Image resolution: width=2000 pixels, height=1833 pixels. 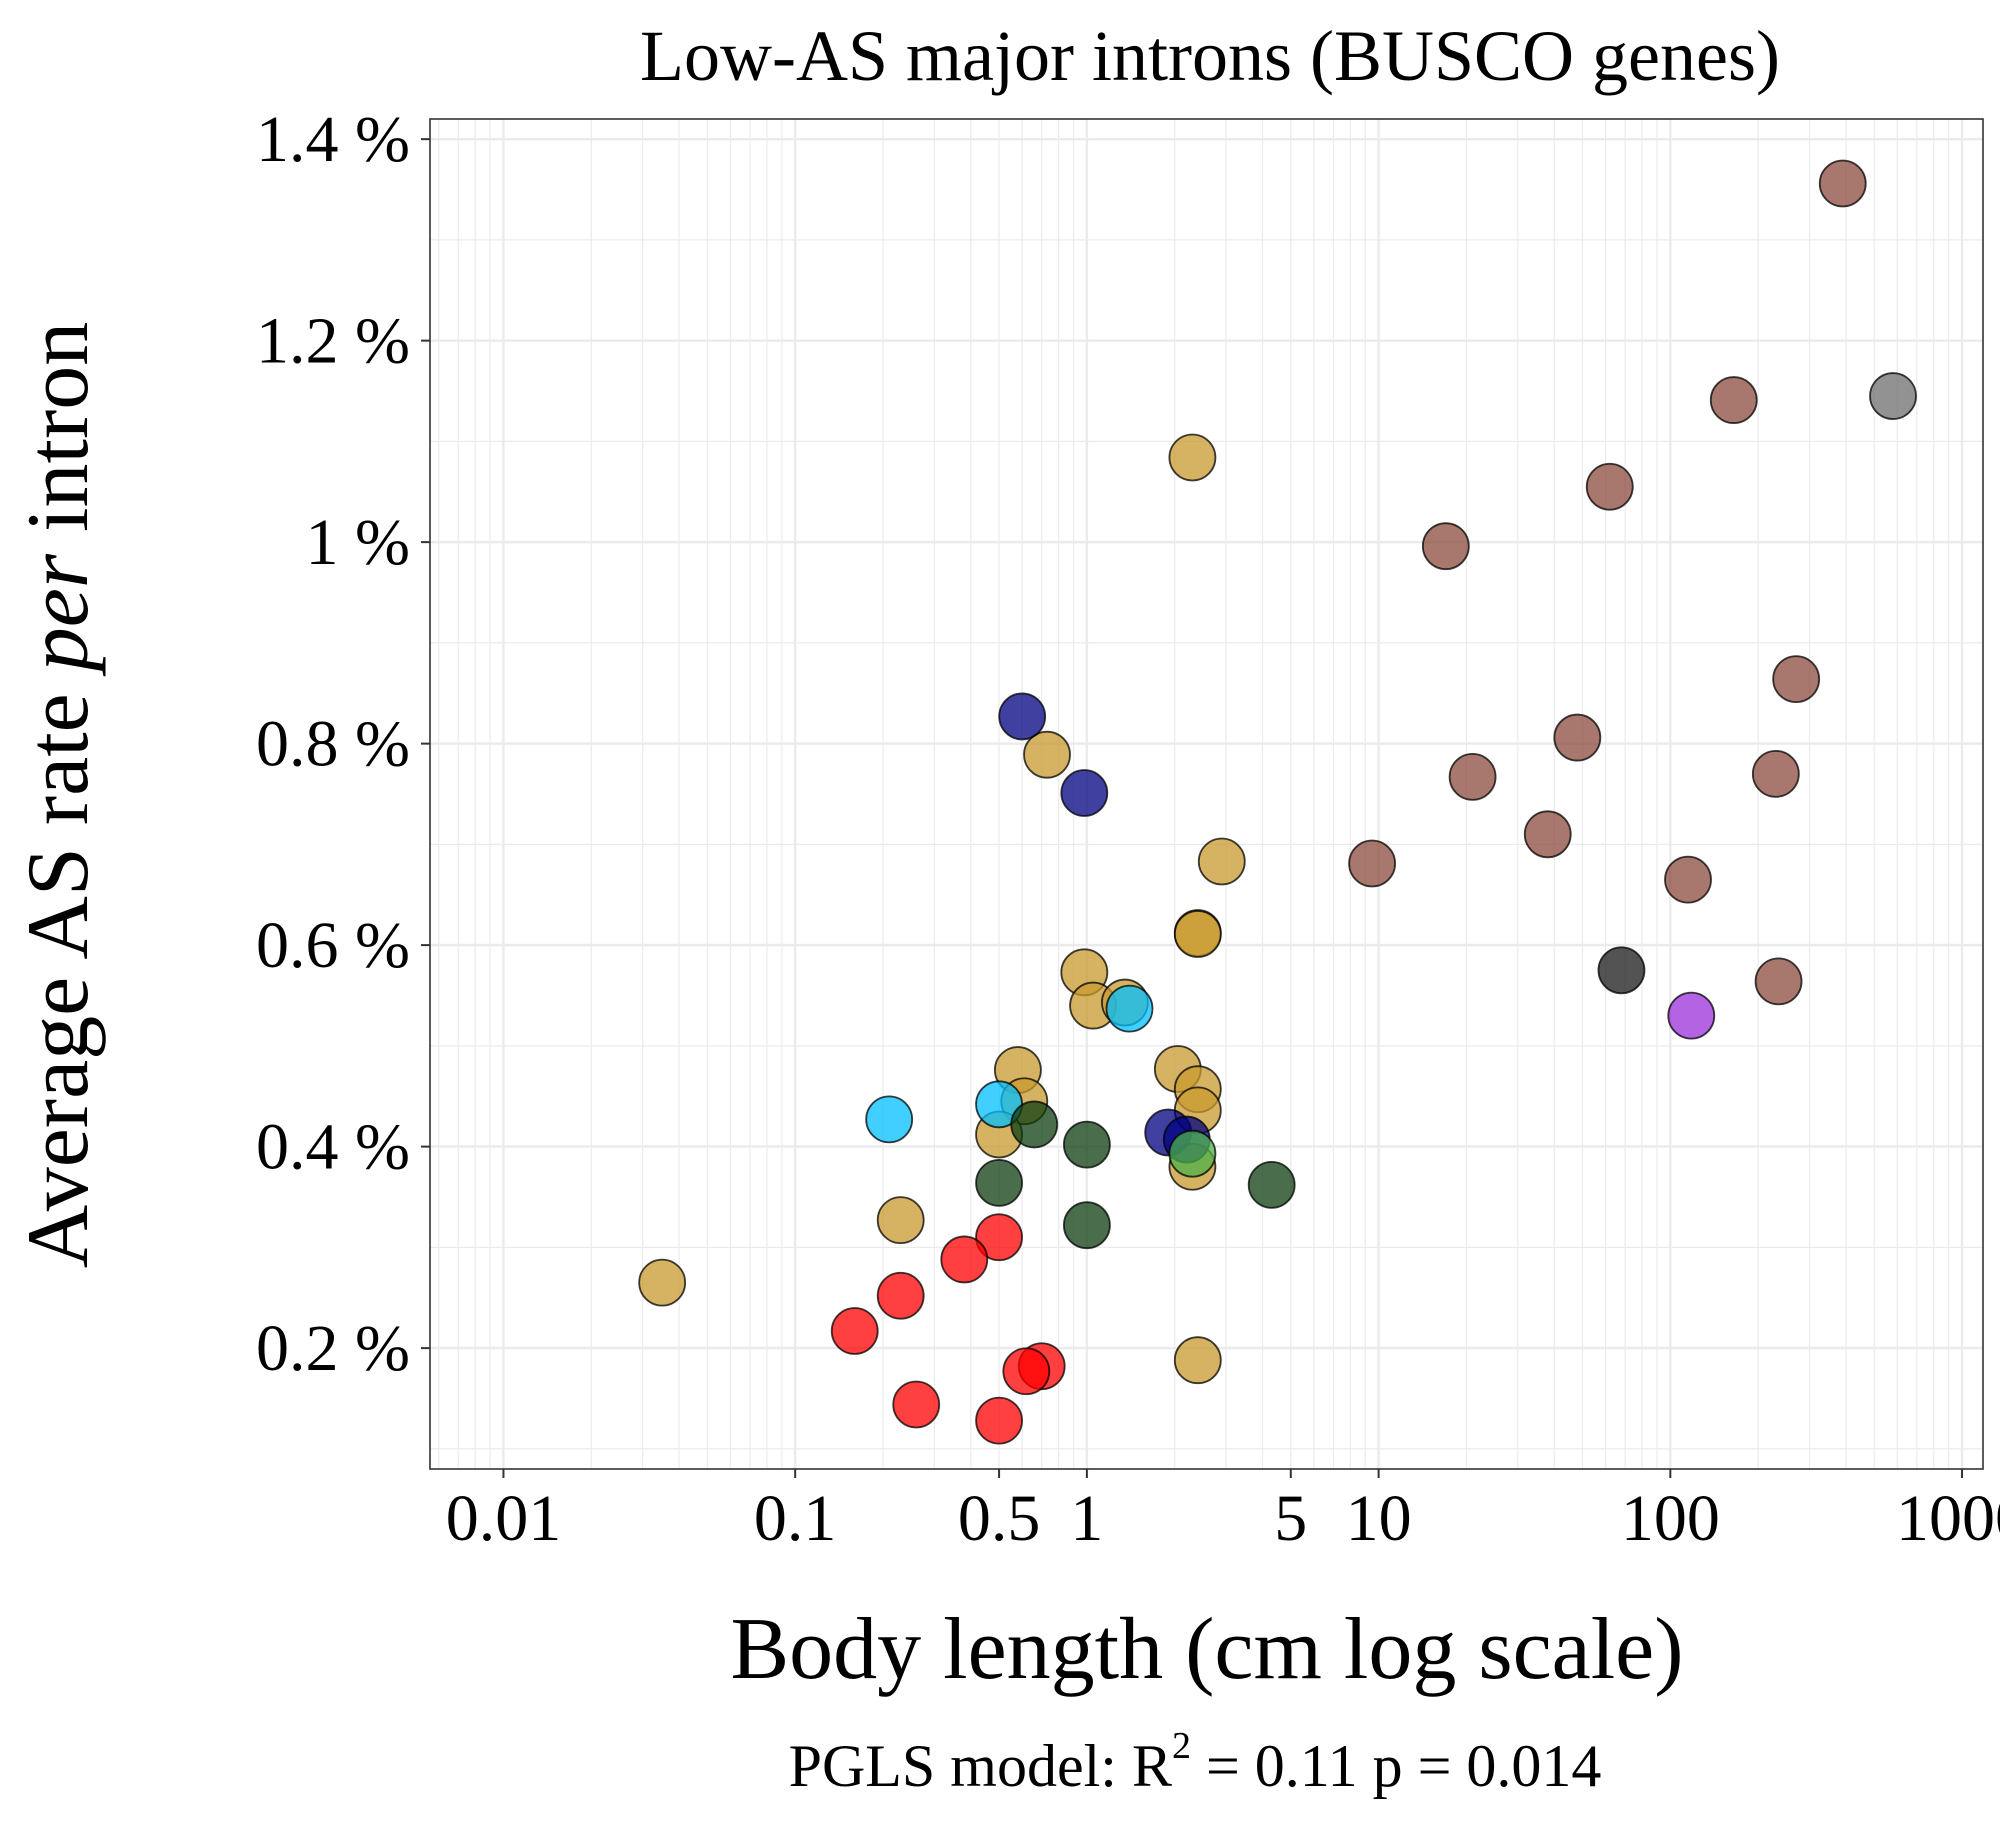 What do you see at coordinates (1210, 56) in the screenshot?
I see `chart-title: Low-AS major introns (BUSCO genes)` at bounding box center [1210, 56].